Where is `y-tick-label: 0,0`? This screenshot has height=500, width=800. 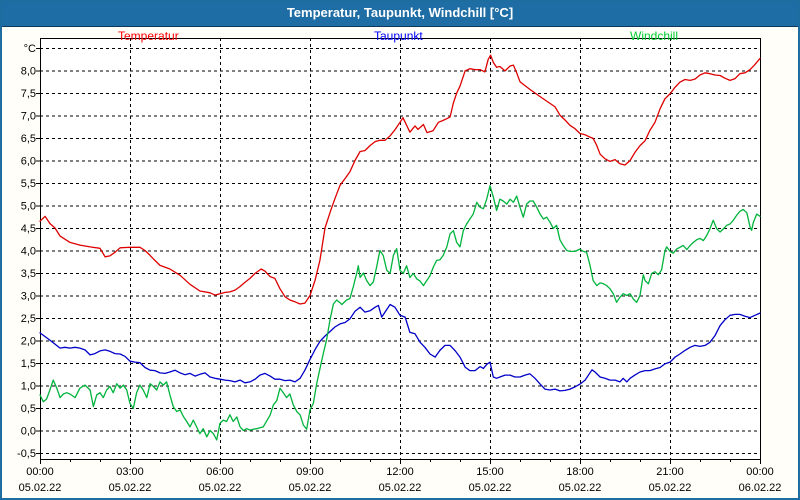 y-tick-label: 0,0 is located at coordinates (28, 432).